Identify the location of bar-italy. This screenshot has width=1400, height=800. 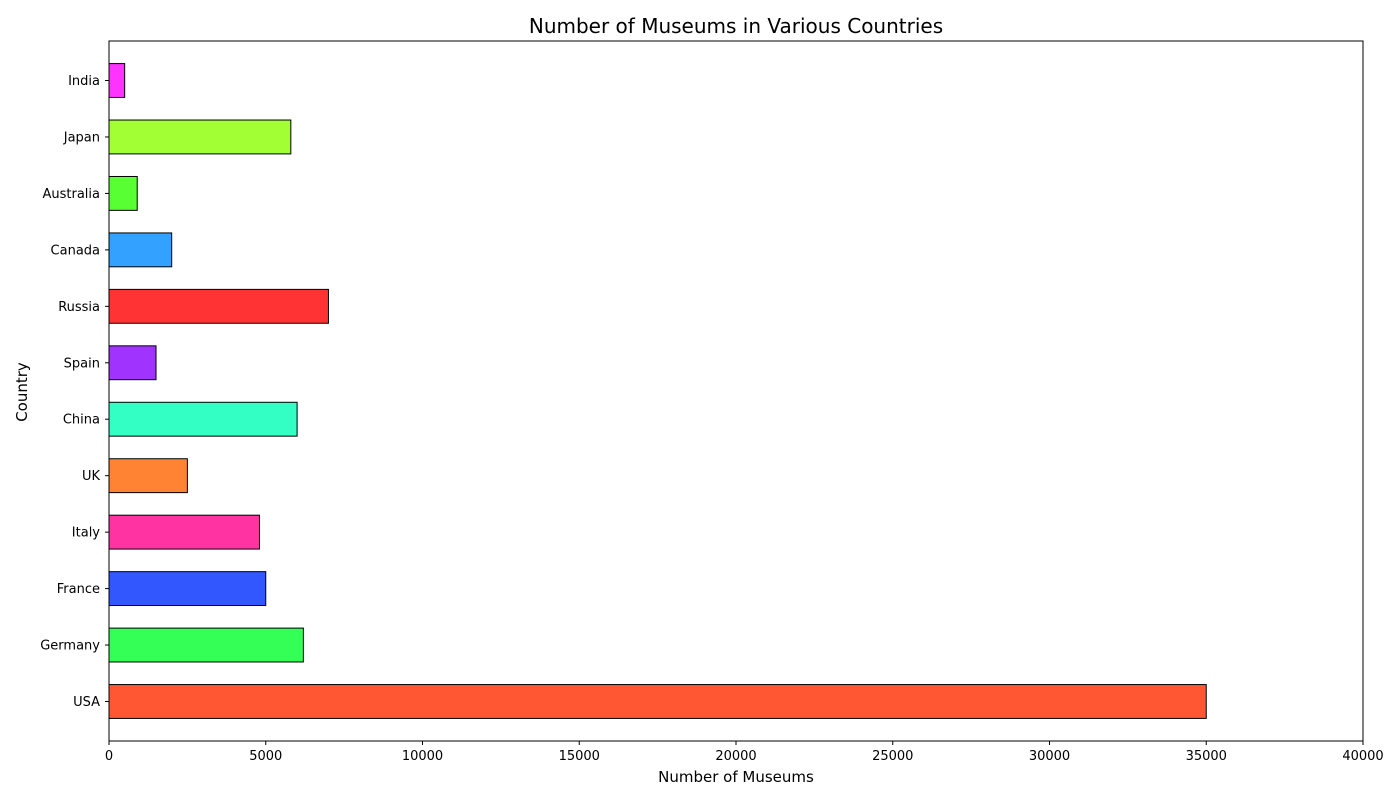
(184, 532).